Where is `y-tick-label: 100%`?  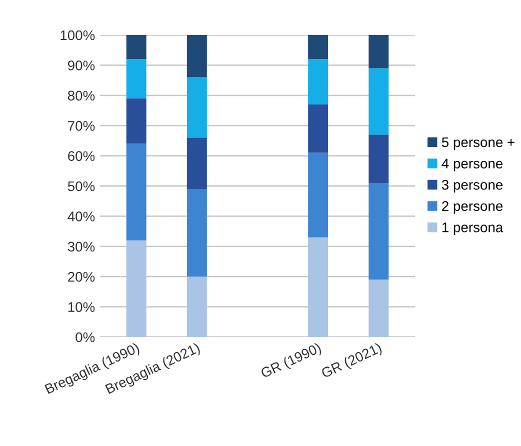 y-tick-label: 100% is located at coordinates (77, 35).